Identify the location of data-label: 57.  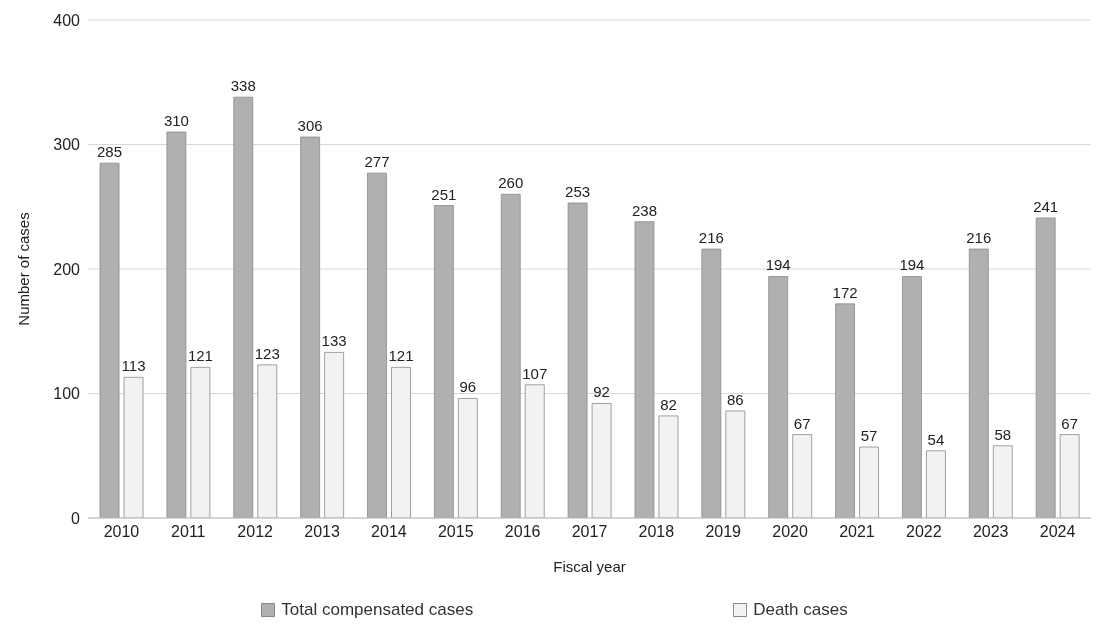
(869, 436).